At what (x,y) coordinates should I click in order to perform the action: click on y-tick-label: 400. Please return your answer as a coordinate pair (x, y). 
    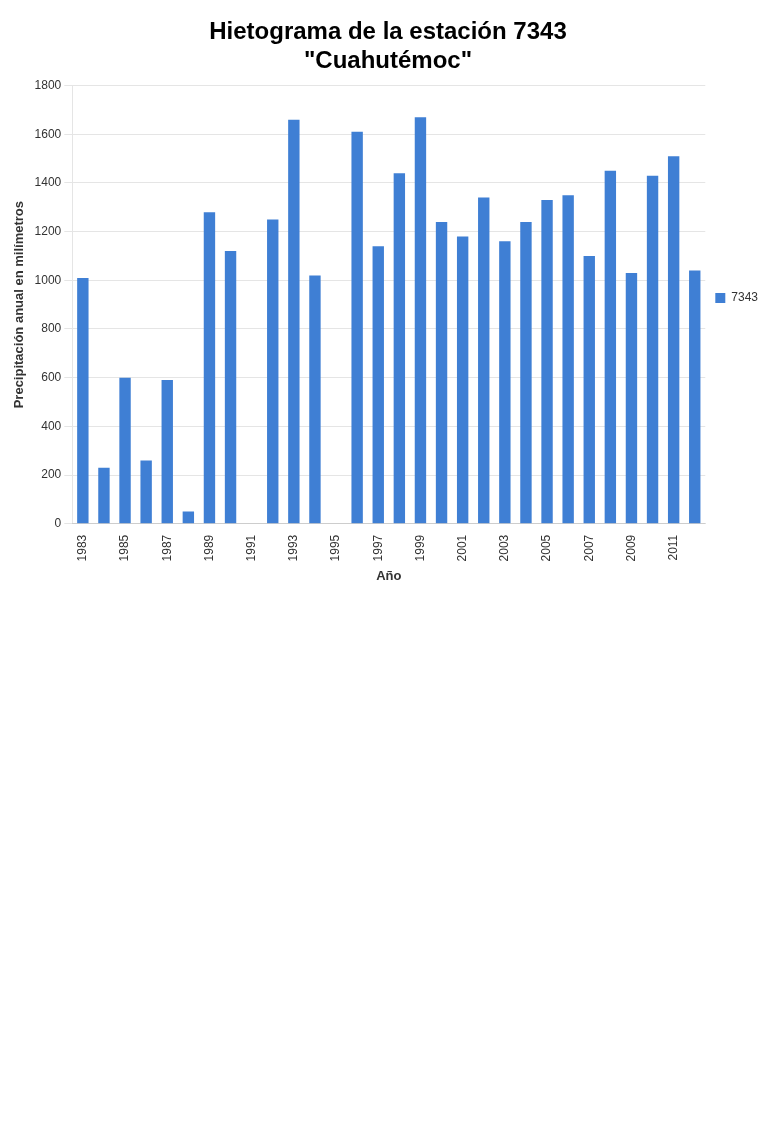
    Looking at the image, I should click on (51, 425).